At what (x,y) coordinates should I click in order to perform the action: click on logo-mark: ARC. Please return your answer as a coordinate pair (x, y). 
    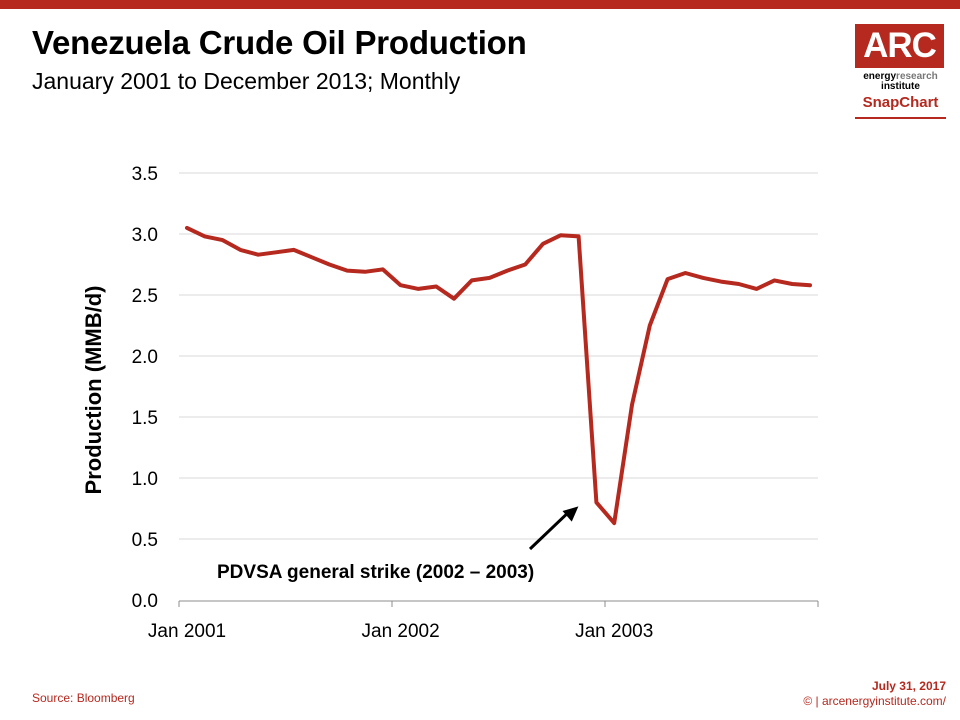
    Looking at the image, I should click on (899, 46).